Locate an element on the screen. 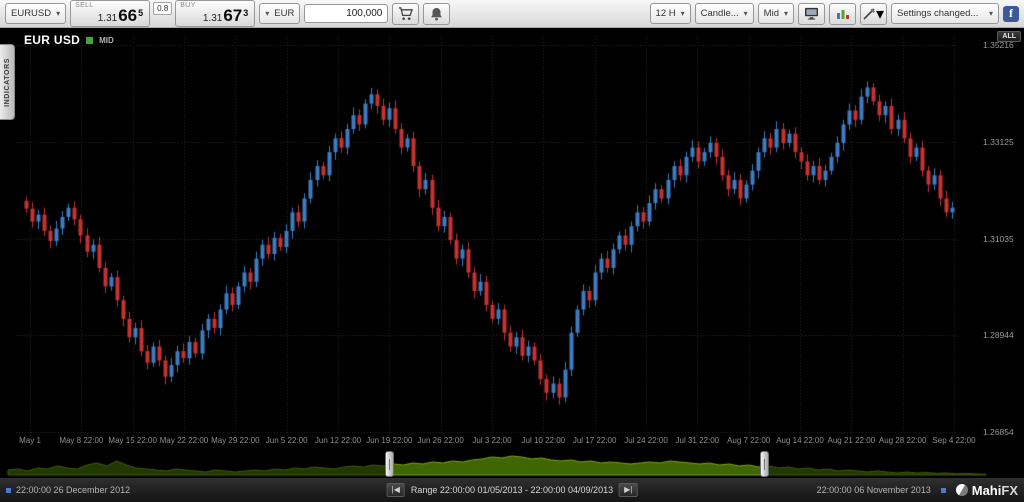 Image resolution: width=1024 pixels, height=502 pixels. x-axis-label: May 22 22:00 is located at coordinates (184, 440).